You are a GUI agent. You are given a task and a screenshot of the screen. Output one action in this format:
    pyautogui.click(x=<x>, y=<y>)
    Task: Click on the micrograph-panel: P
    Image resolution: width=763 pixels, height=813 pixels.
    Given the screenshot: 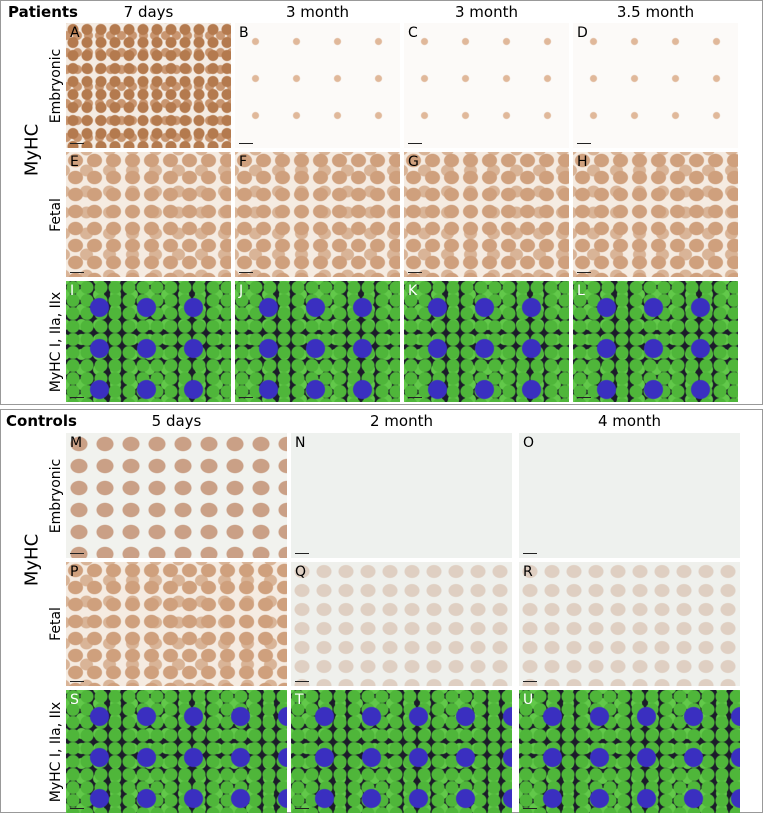 What is the action you would take?
    pyautogui.click(x=176, y=624)
    